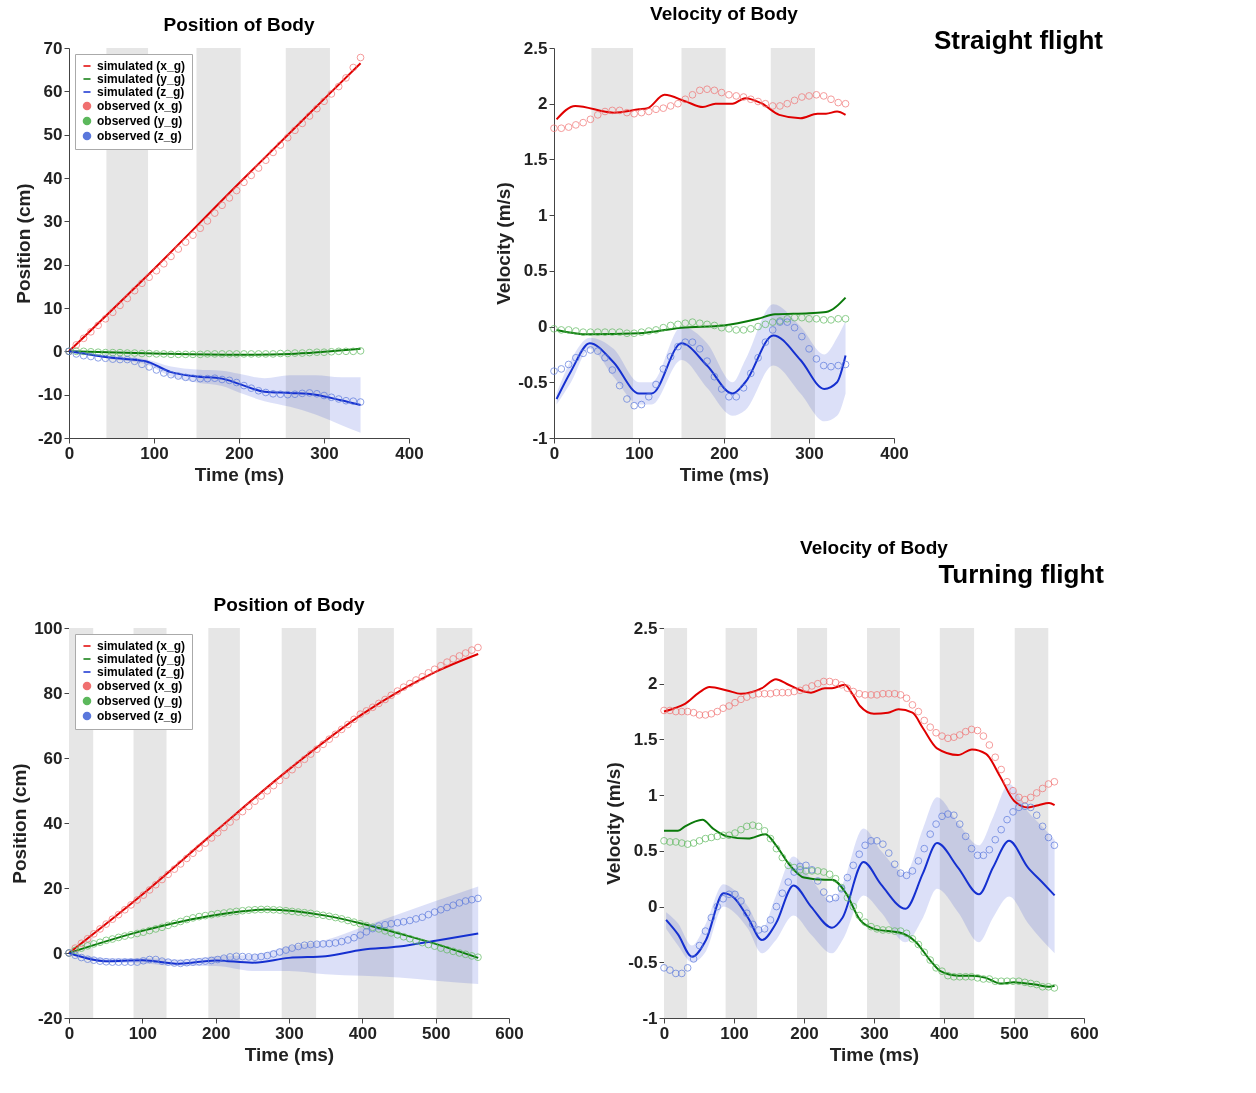 Image resolution: width=1256 pixels, height=1093 pixels. I want to click on y-tick-label: 70, so click(53, 48).